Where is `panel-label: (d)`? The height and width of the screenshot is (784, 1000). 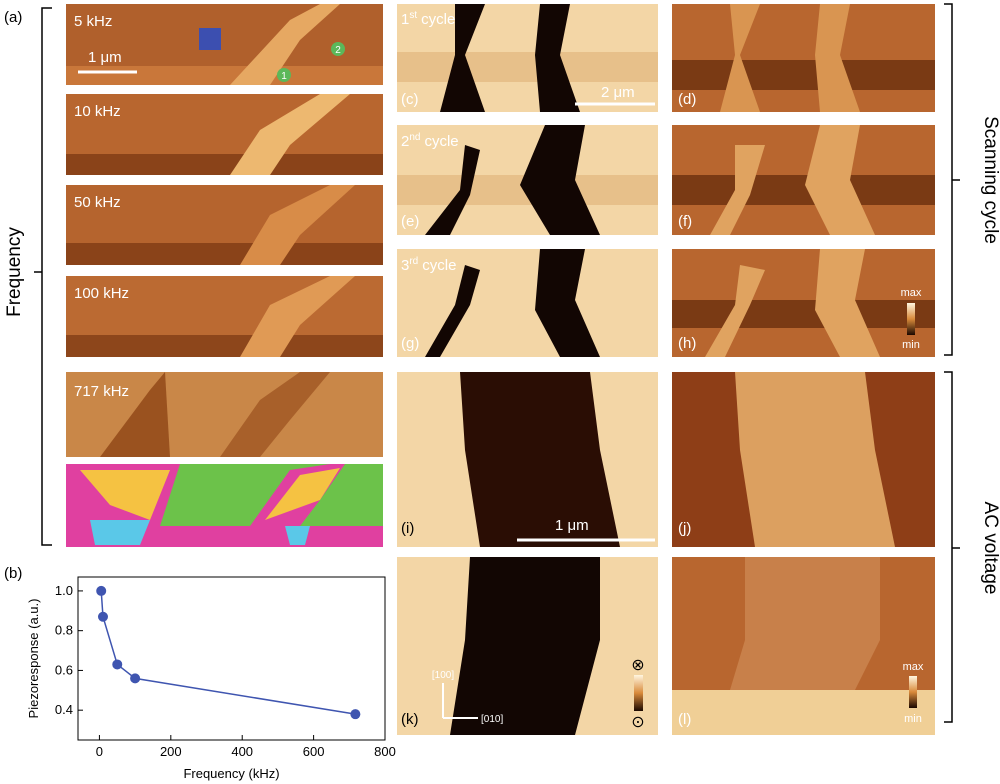
panel-label: (d) is located at coordinates (687, 99).